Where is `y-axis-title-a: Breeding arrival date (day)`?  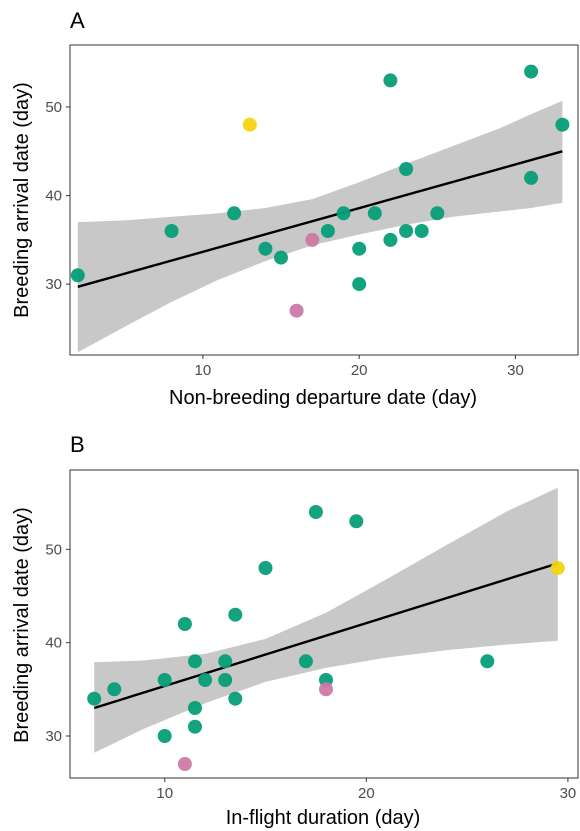
y-axis-title-a: Breeding arrival date (day) is located at coordinates (22, 200).